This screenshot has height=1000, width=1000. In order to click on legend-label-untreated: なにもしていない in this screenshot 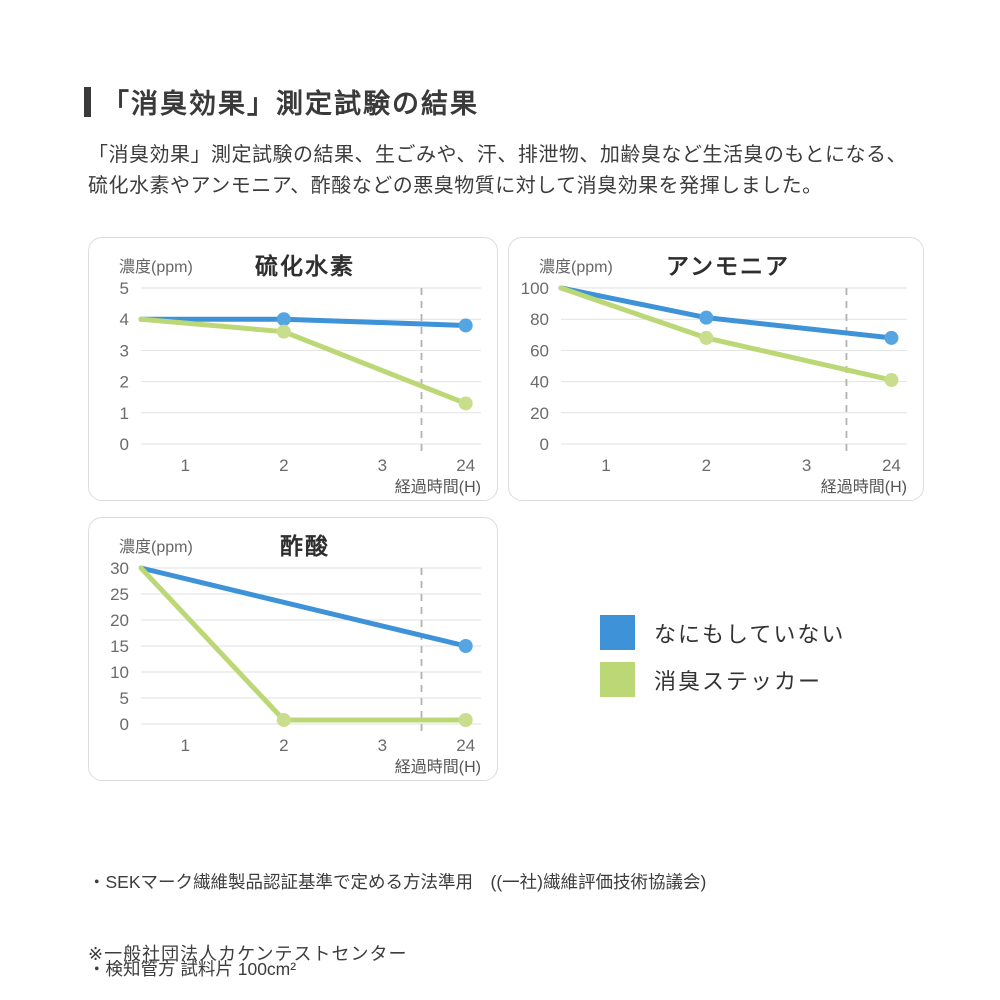, I will do `click(750, 634)`.